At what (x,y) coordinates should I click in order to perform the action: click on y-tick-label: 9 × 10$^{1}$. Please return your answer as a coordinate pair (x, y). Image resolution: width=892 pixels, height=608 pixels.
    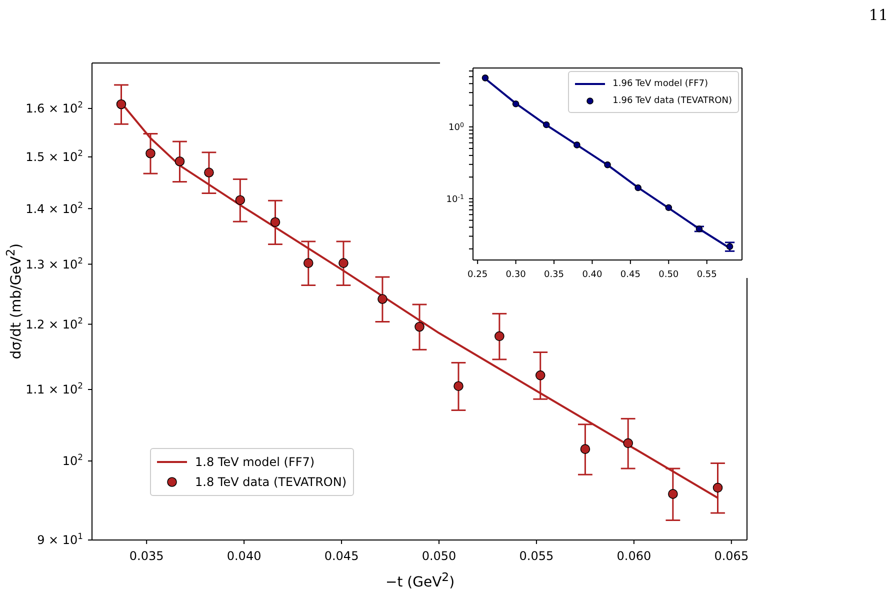
    Looking at the image, I should click on (60, 539).